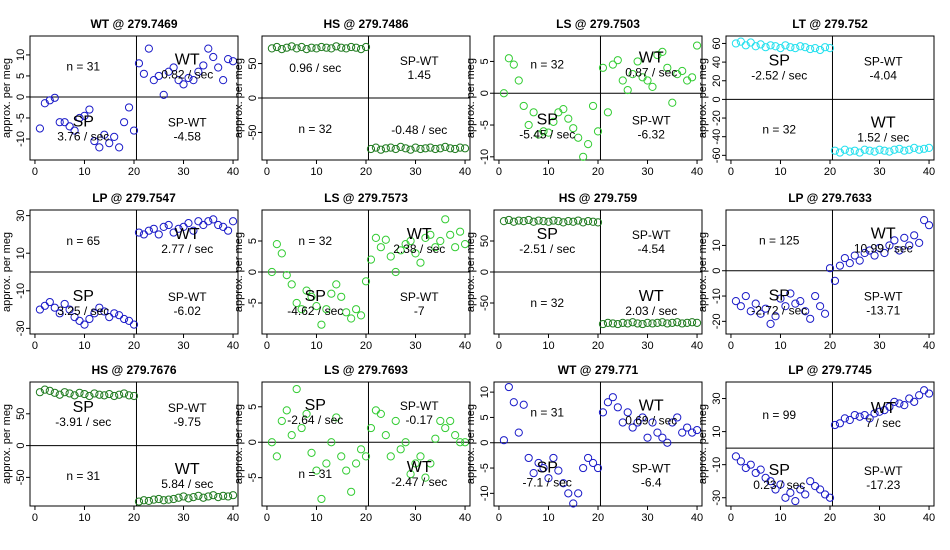 This screenshot has height=550, width=950. What do you see at coordinates (779, 415) in the screenshot?
I see `n-label: n = 99` at bounding box center [779, 415].